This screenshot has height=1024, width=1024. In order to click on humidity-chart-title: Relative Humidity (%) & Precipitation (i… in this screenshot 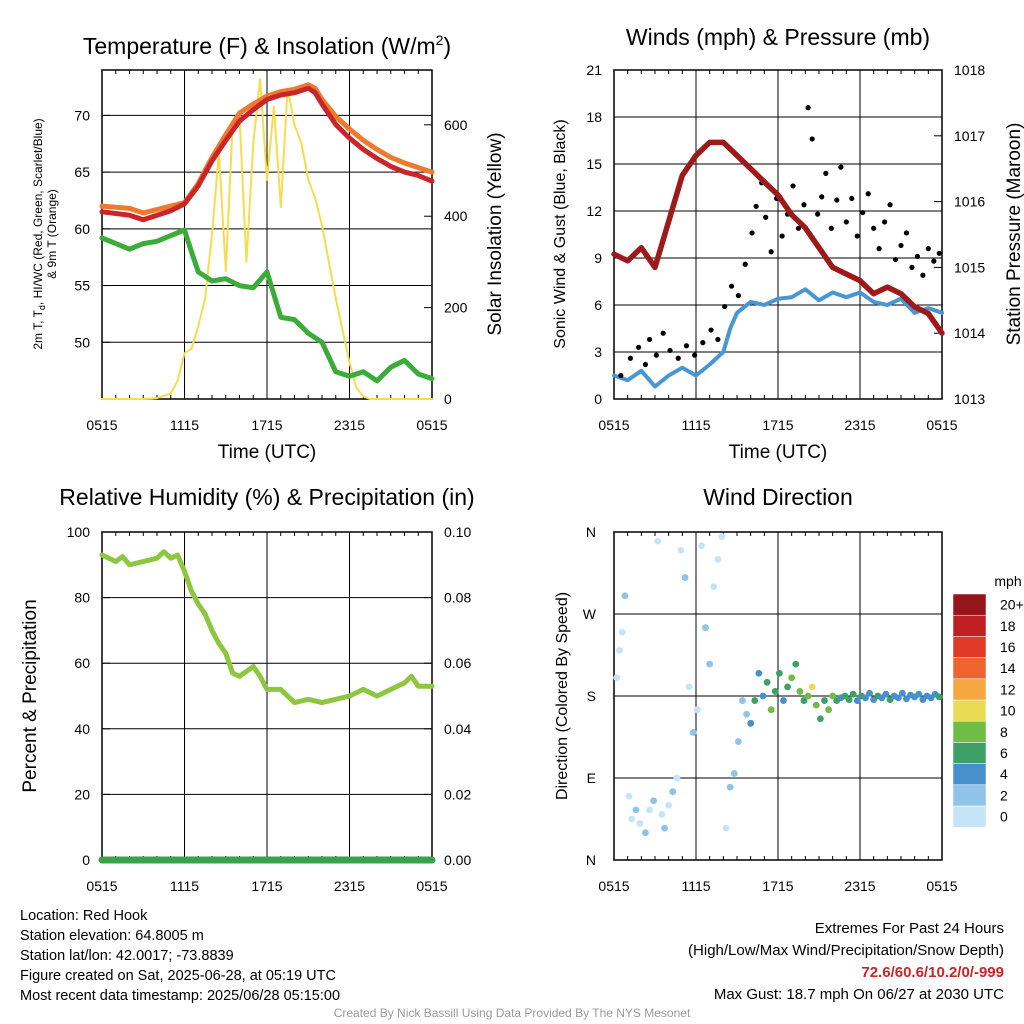, I will do `click(266, 497)`.